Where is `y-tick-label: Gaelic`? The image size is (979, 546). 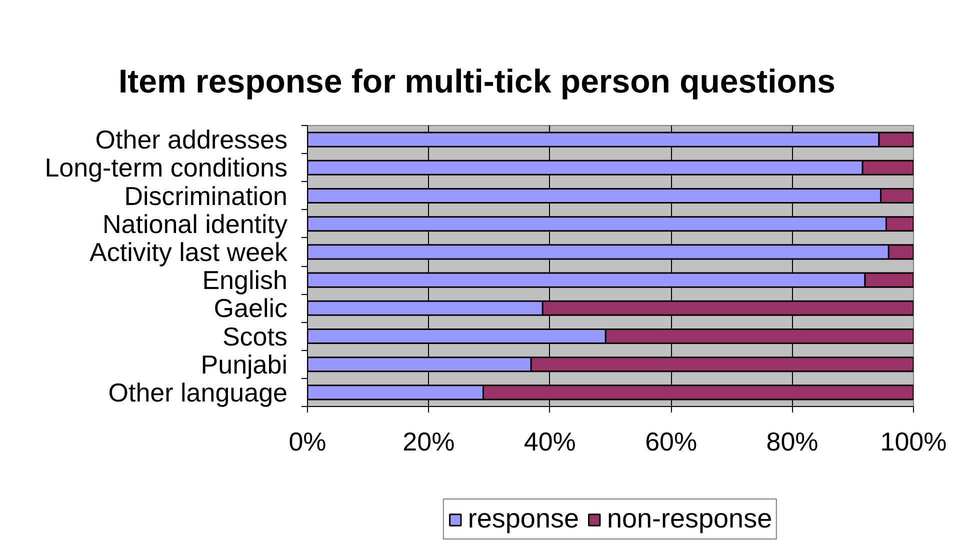
y-tick-label: Gaelic is located at coordinates (251, 308).